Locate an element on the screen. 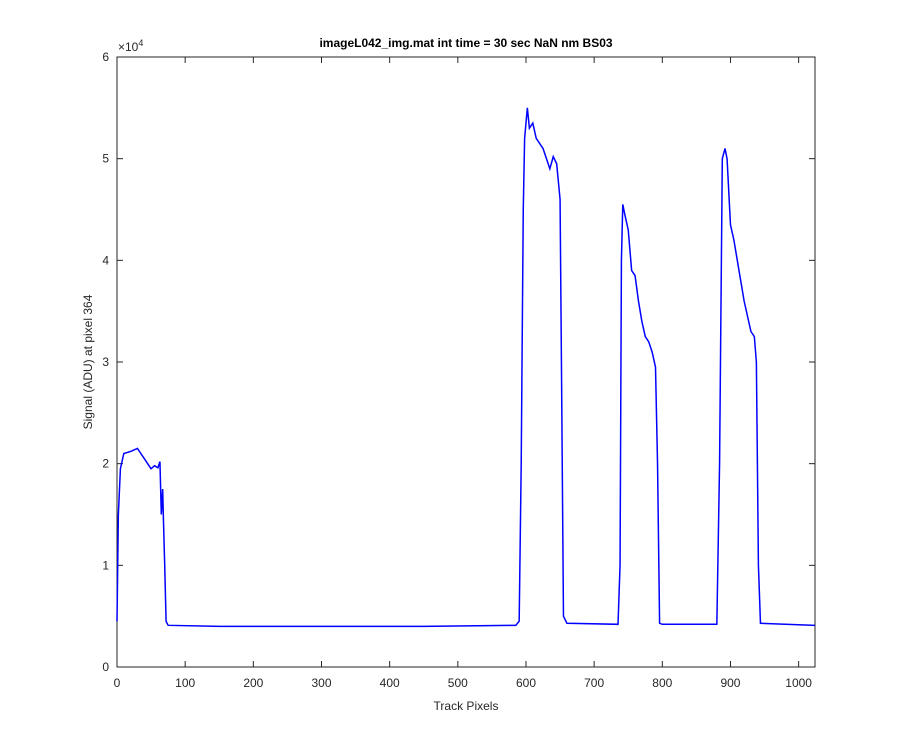  y-multiplier-power: 4 is located at coordinates (140, 43).